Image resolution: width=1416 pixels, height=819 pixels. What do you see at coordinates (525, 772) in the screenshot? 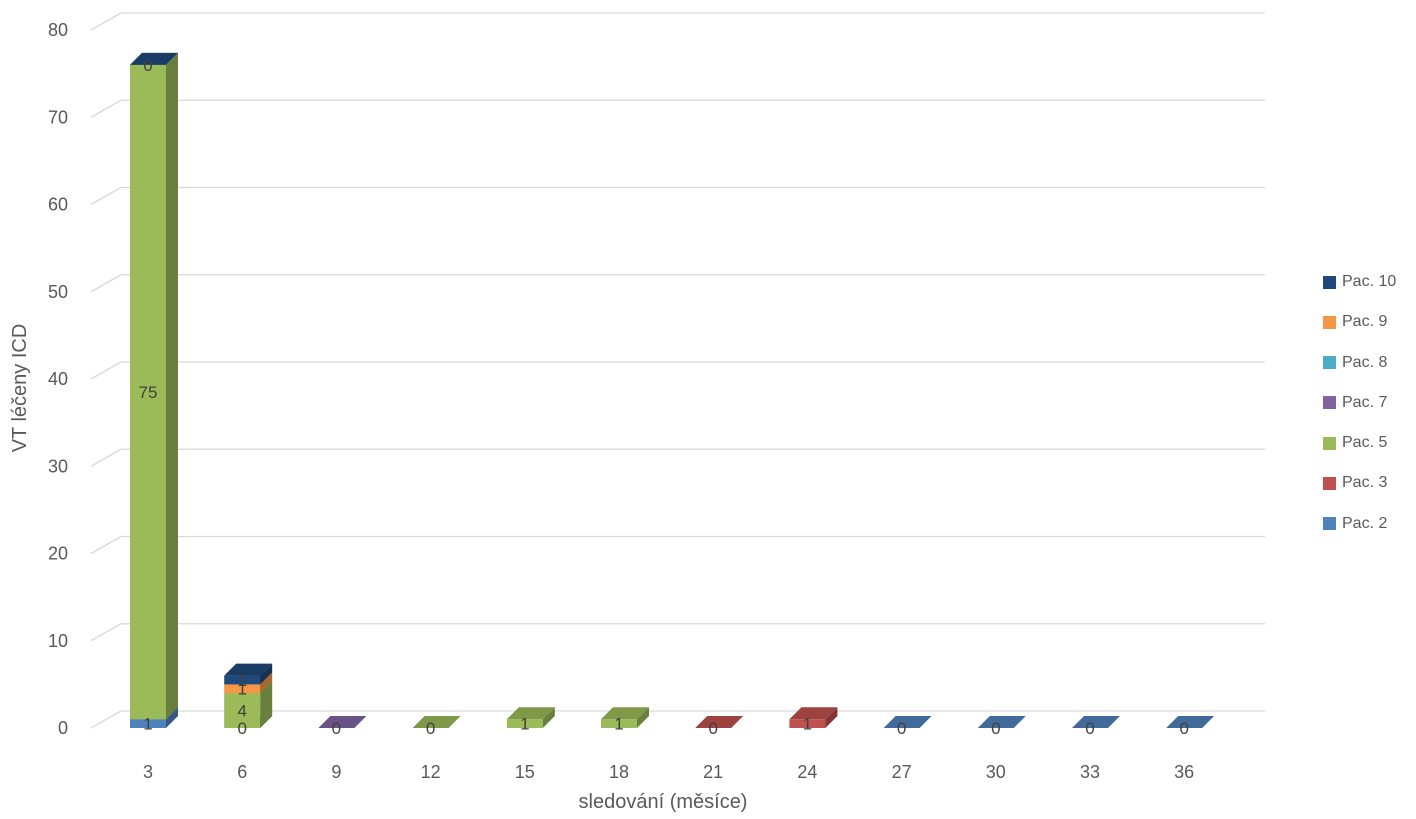
I see `x-tick-label: 15` at bounding box center [525, 772].